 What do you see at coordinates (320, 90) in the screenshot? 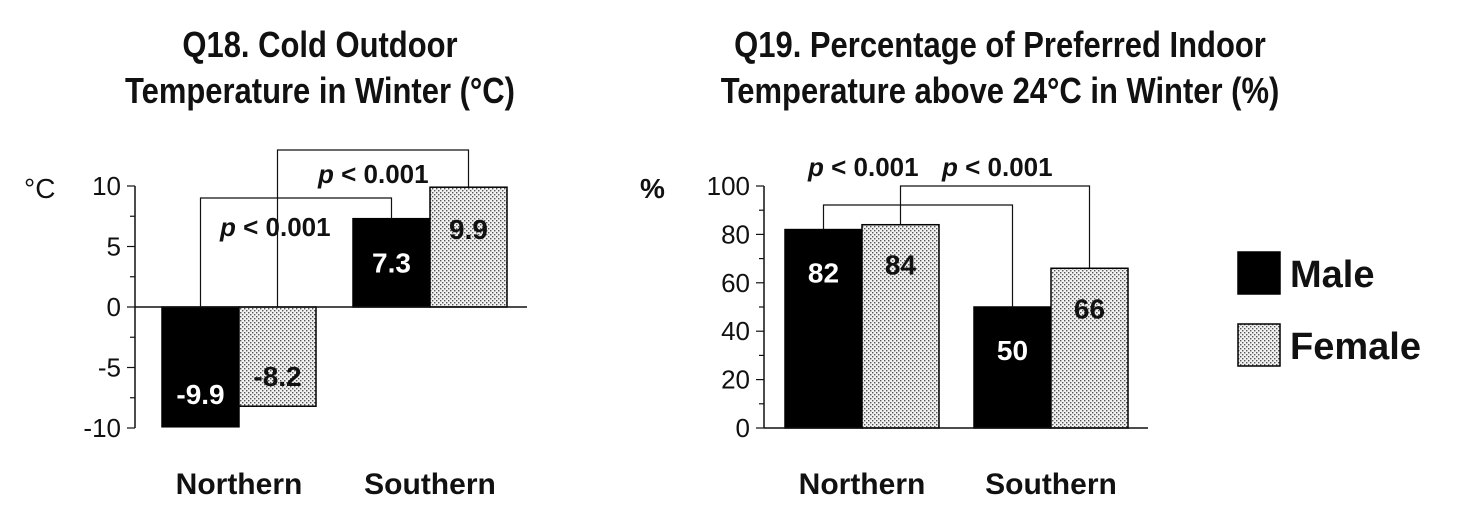
I see `chart1-title-line2: Temperature in Winter (°C)` at bounding box center [320, 90].